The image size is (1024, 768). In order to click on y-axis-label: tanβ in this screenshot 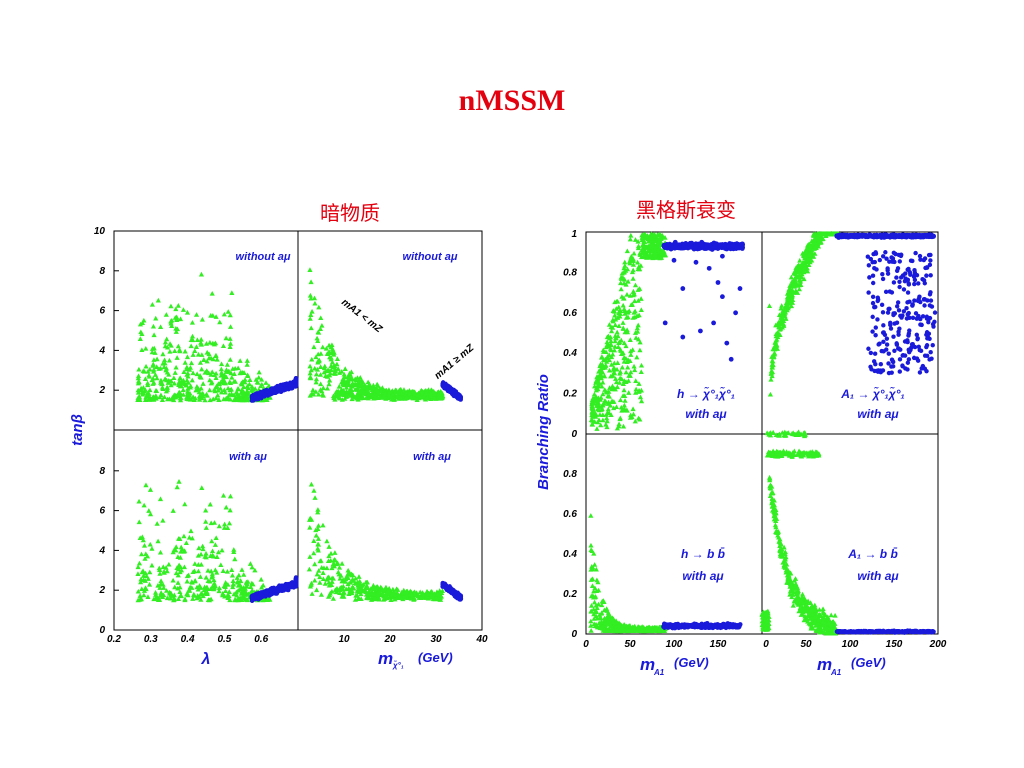, I will do `click(77, 430)`.